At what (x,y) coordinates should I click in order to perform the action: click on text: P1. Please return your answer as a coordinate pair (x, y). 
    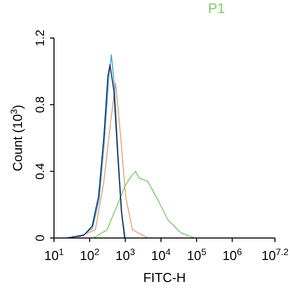
    Looking at the image, I should click on (217, 8).